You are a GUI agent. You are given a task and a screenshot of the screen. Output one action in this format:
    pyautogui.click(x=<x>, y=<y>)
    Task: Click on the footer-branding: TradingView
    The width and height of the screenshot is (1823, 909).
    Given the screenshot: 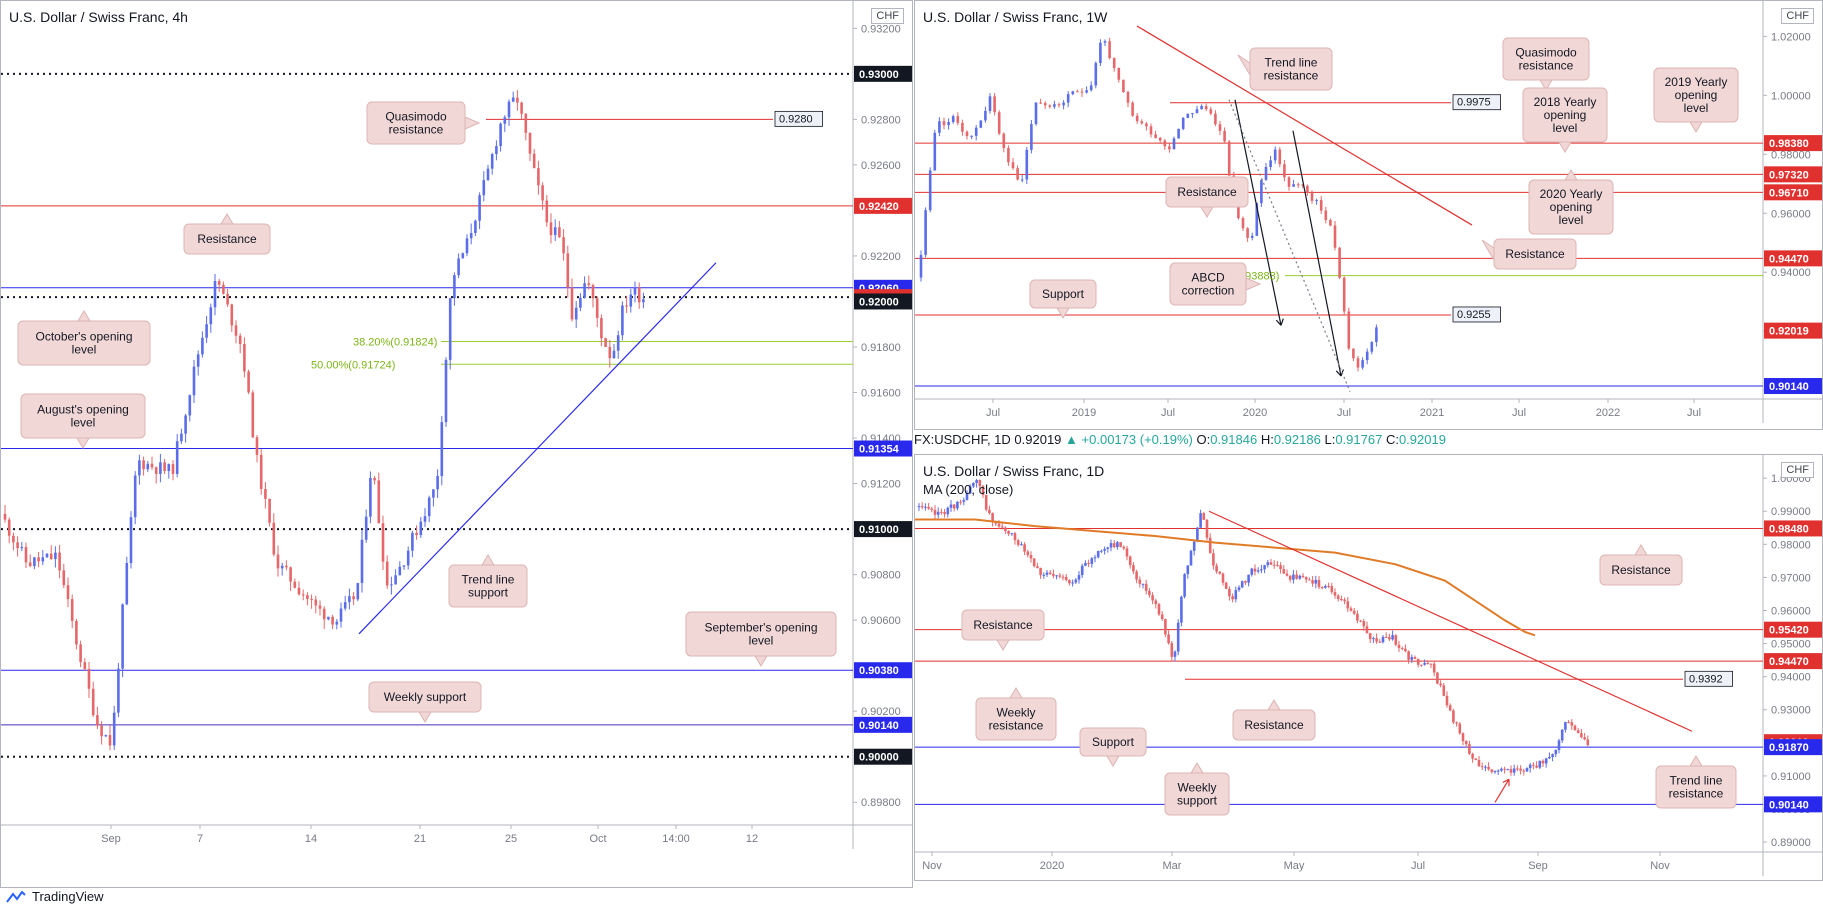 What is the action you would take?
    pyautogui.click(x=55, y=896)
    